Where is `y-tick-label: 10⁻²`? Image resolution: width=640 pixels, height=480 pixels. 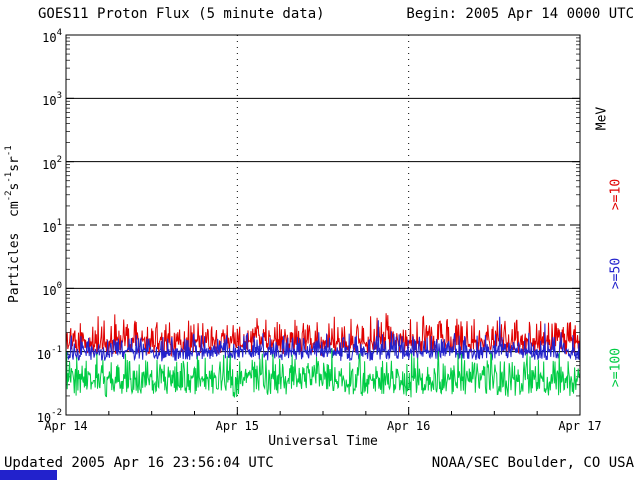 y-tick-label: 10⁻² is located at coordinates (49, 416).